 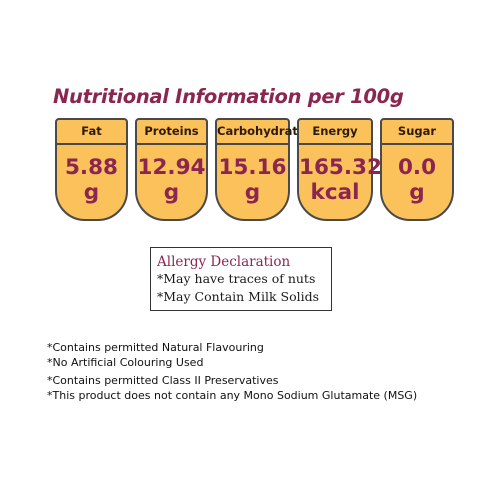 I want to click on allergy-line: *May Contain Milk Solids, so click(x=238, y=296).